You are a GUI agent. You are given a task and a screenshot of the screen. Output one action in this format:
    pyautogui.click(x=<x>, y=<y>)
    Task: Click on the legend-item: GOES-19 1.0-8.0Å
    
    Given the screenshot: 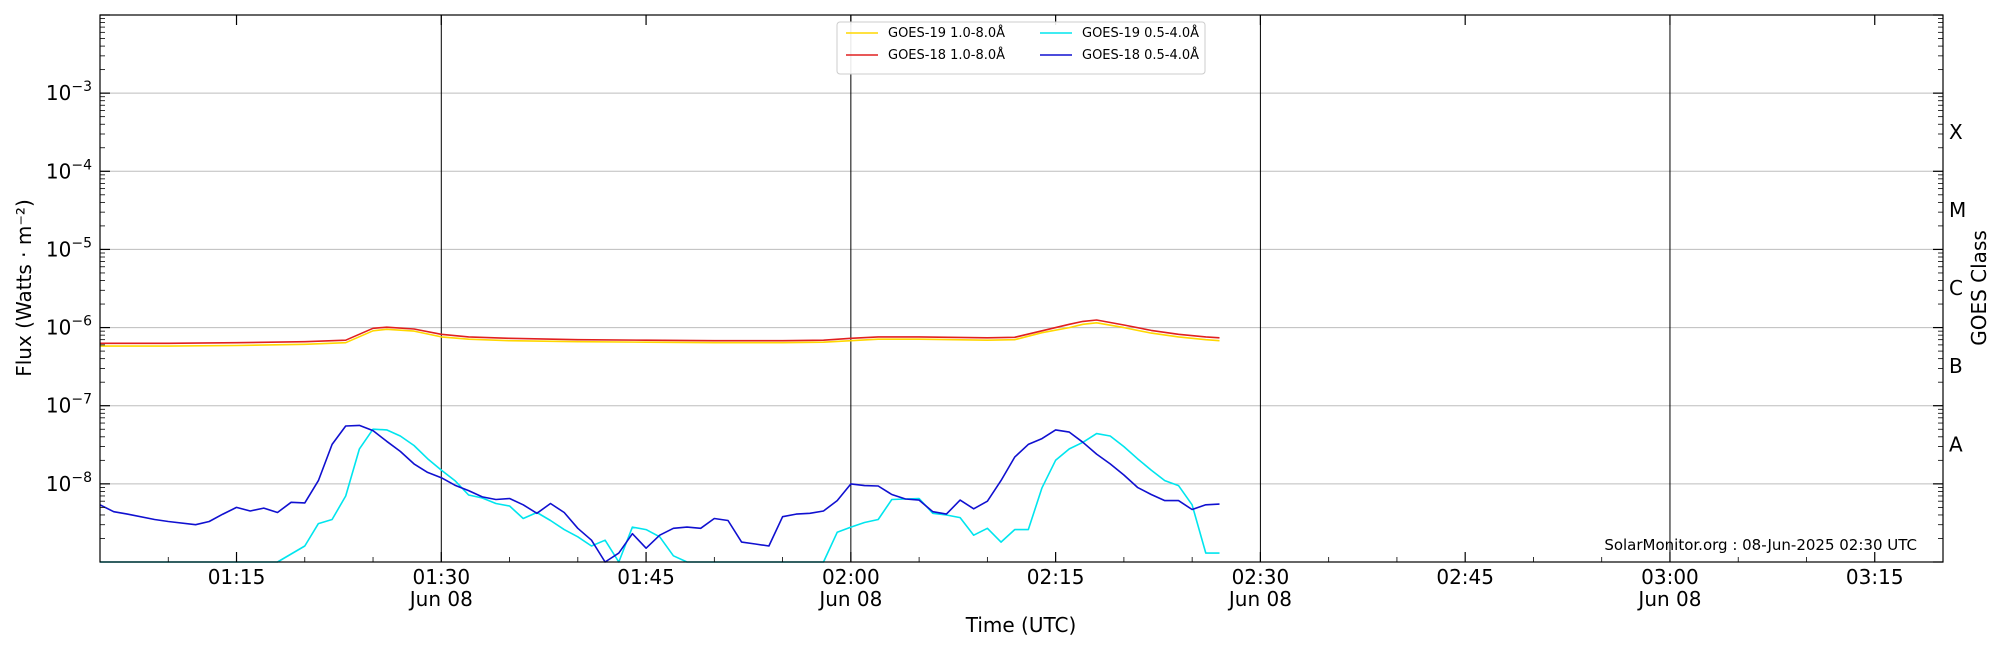 What is the action you would take?
    pyautogui.click(x=925, y=33)
    